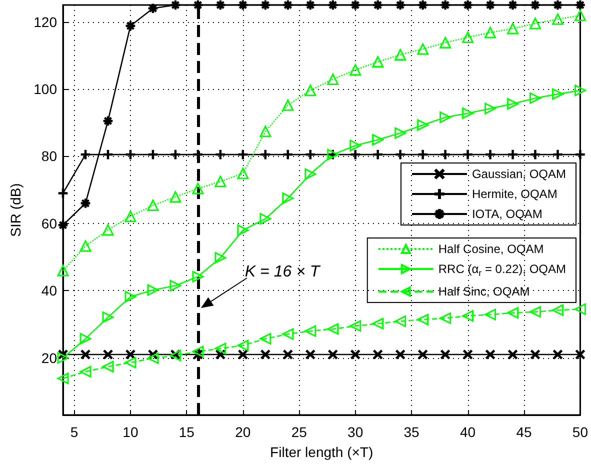 The image size is (591, 464). I want to click on ref-line-label: K = 16 × T, so click(282, 272).